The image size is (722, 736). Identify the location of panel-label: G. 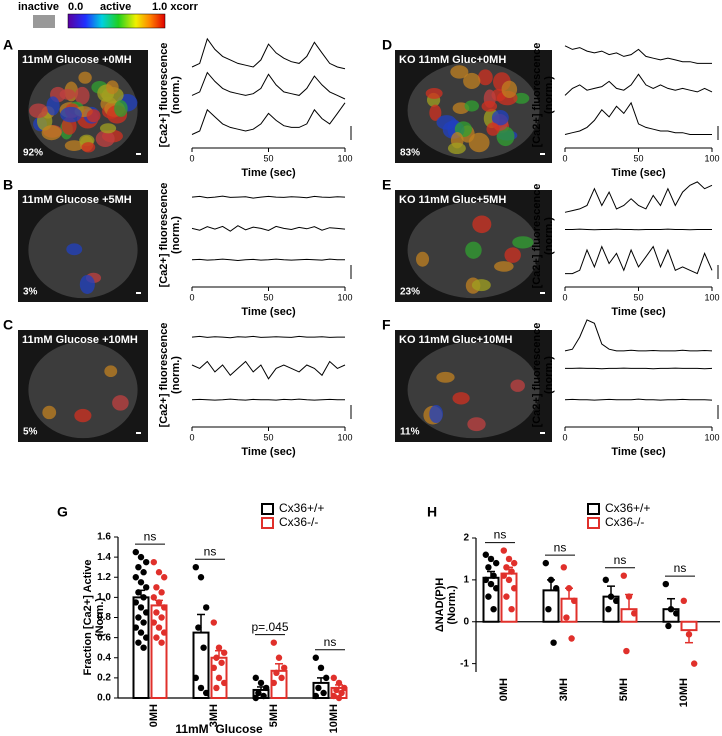
(62, 512).